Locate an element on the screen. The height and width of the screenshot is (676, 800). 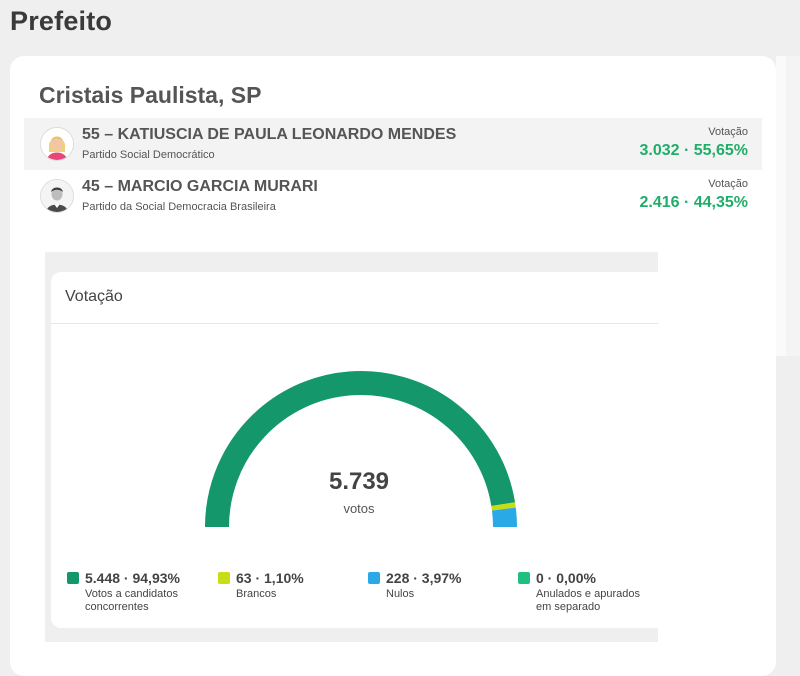
candidate-name: 55 – KATIUSCIA DE PAULA LEONARDO MENDES is located at coordinates (269, 134).